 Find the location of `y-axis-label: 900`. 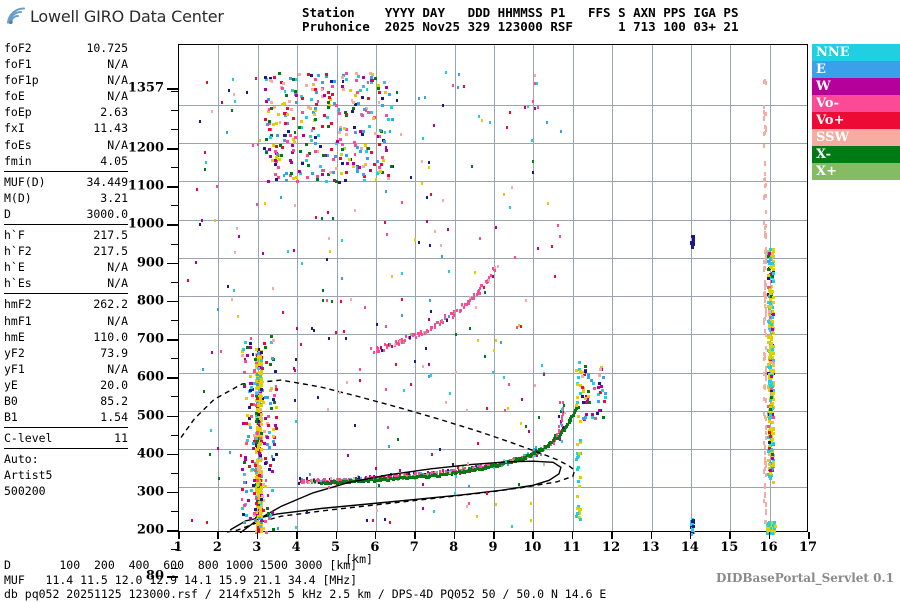

y-axis-label: 900 is located at coordinates (150, 263).